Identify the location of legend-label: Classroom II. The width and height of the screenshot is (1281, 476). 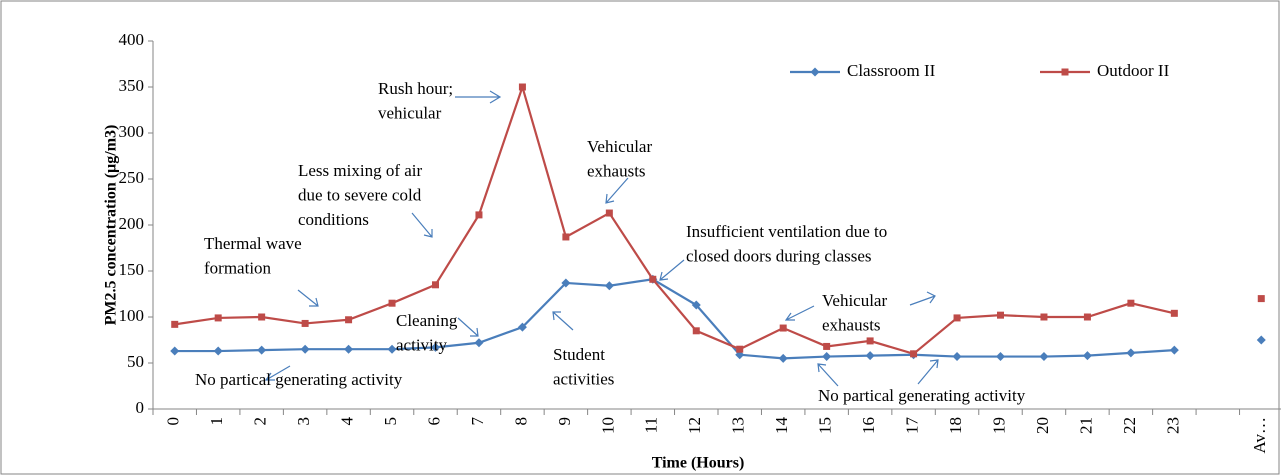
(891, 70).